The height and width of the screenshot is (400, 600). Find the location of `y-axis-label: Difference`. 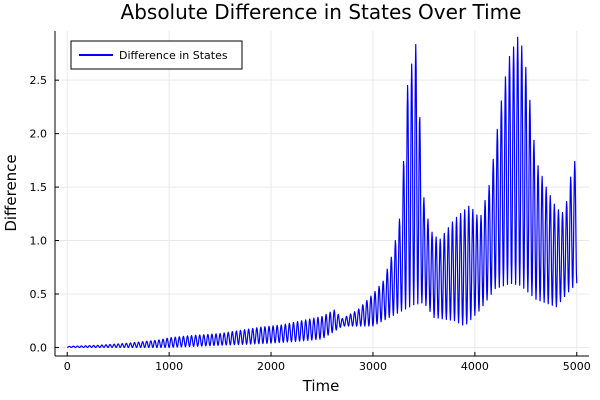

y-axis-label: Difference is located at coordinates (11, 192).